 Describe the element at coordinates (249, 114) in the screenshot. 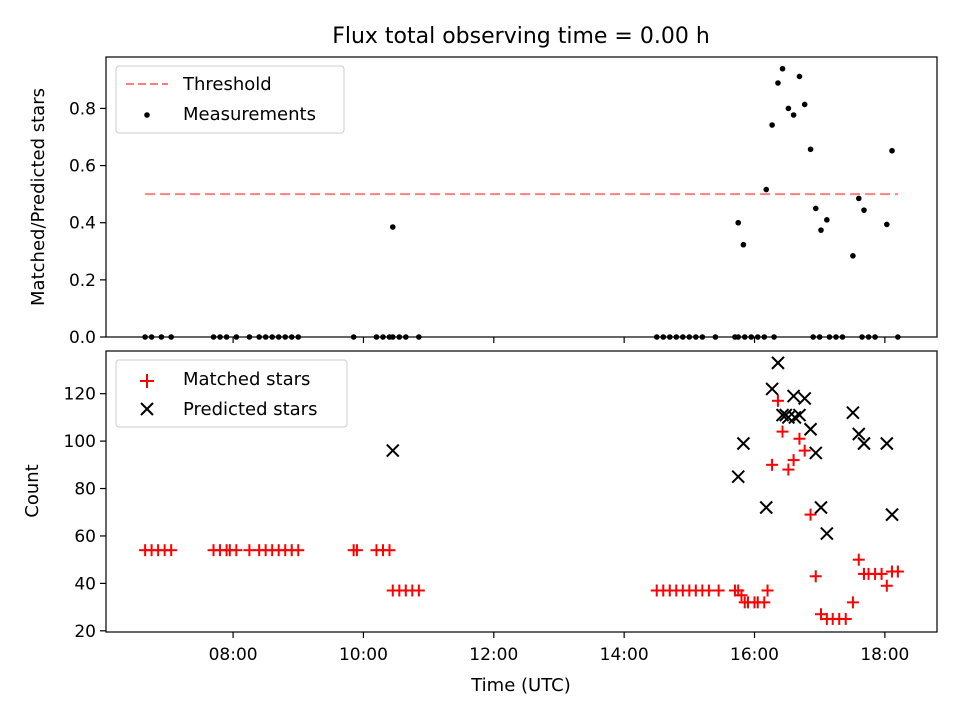

I see `legend-measurements-label: Measurements` at that location.